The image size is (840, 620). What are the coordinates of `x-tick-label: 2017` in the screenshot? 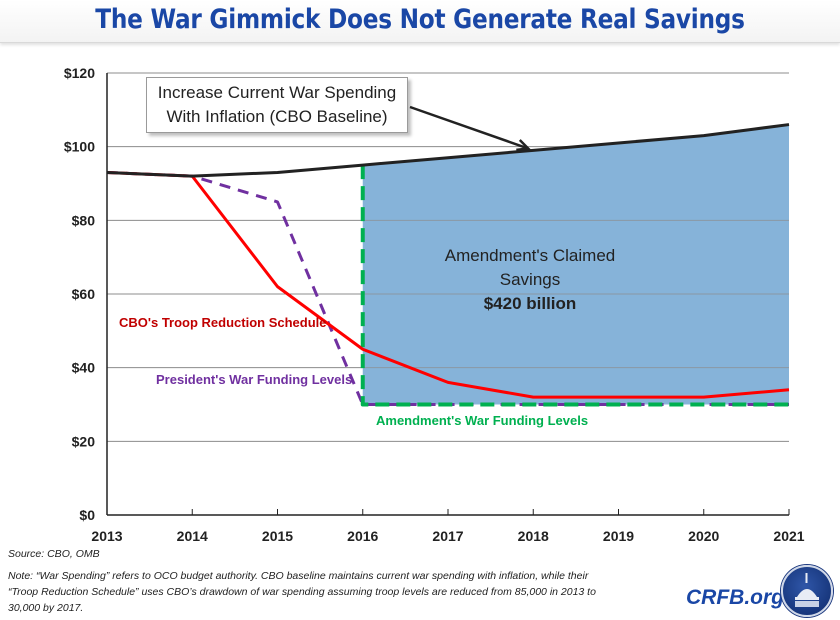 It's located at (447, 536).